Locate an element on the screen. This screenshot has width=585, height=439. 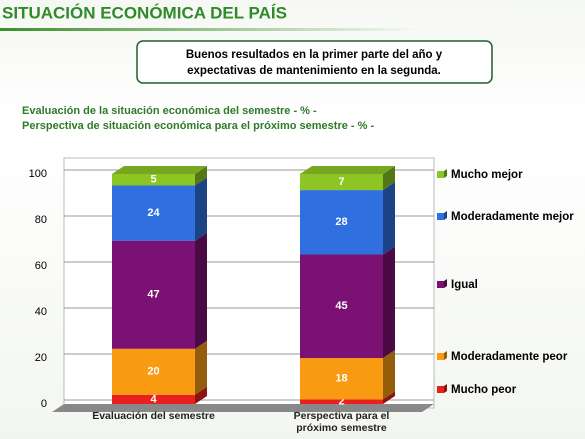
value-label: 2 is located at coordinates (341, 402).